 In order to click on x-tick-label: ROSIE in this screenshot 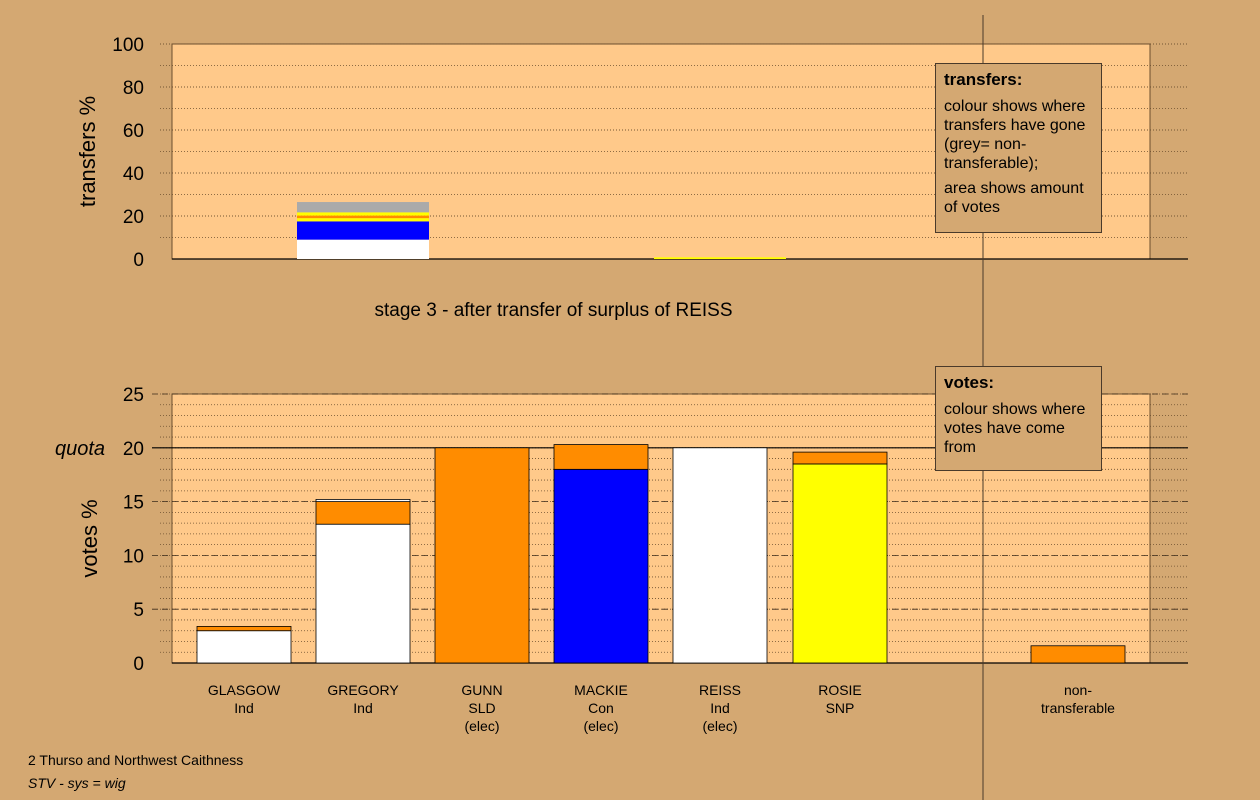, I will do `click(840, 690)`.